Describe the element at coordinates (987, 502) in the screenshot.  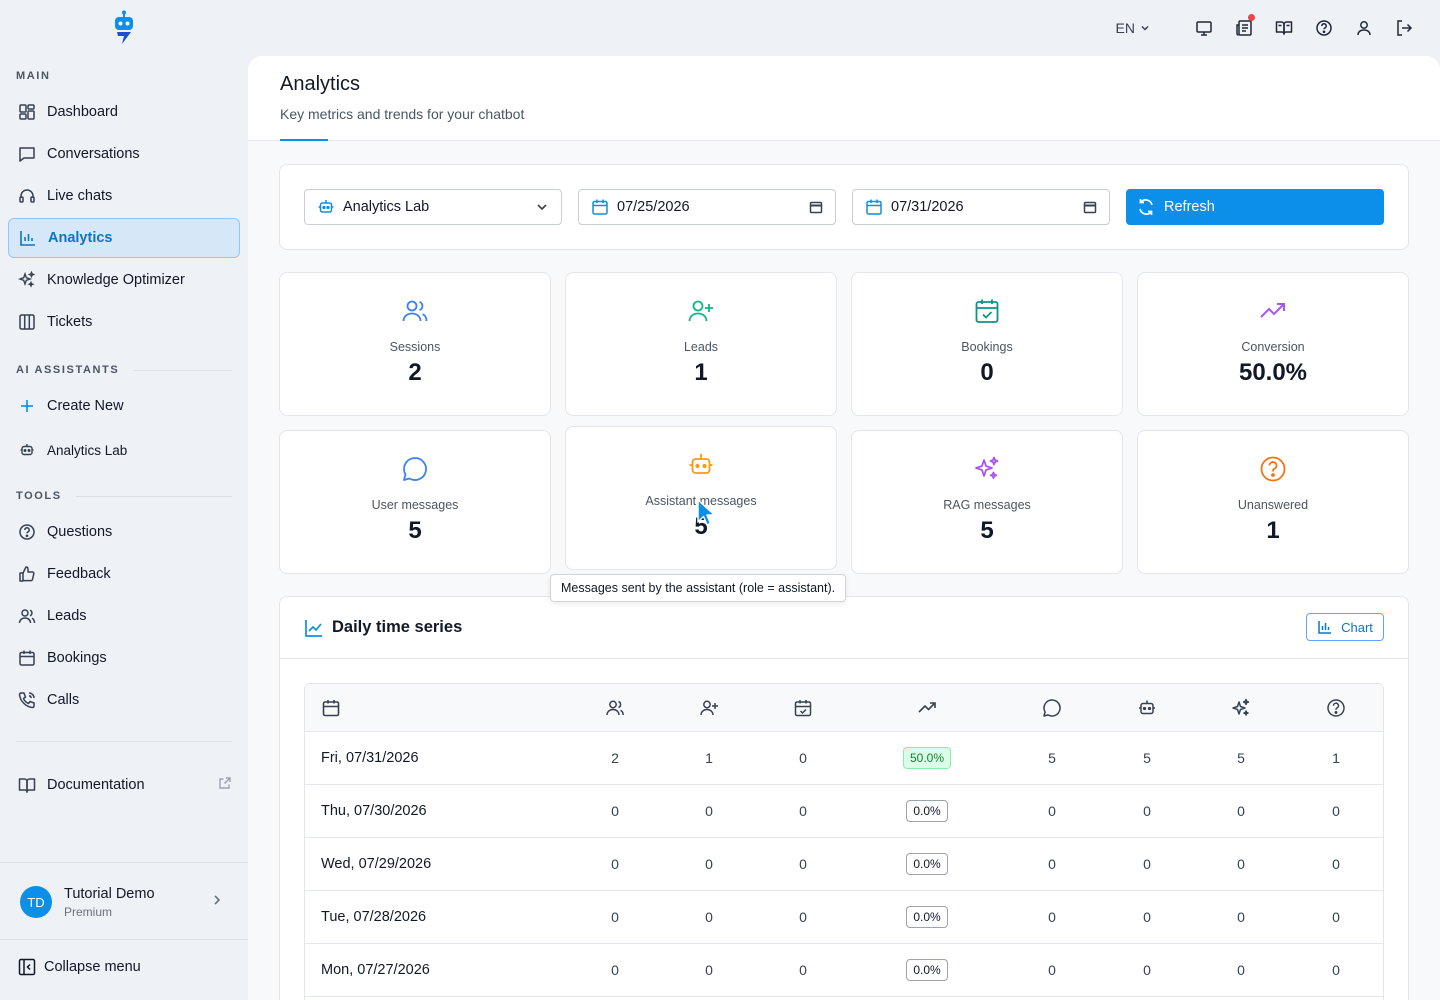
I see `stat-card-rag-messages: RAG messages 5` at that location.